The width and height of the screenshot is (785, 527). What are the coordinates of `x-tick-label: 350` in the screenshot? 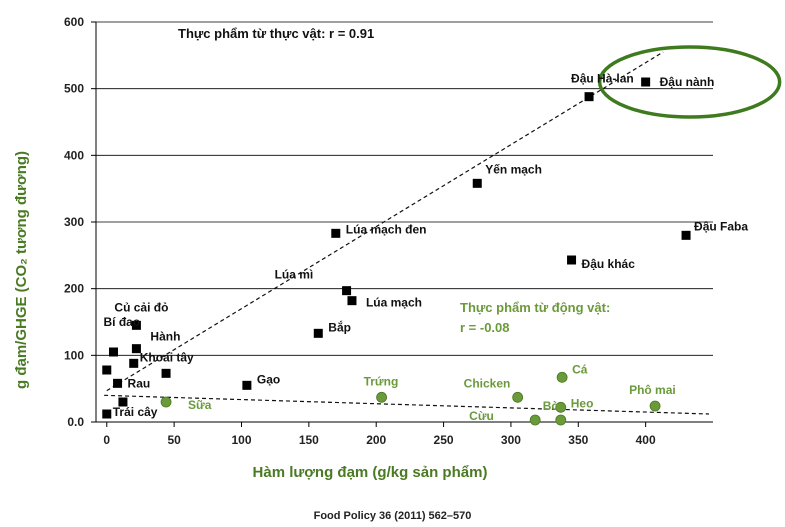 It's located at (578, 440).